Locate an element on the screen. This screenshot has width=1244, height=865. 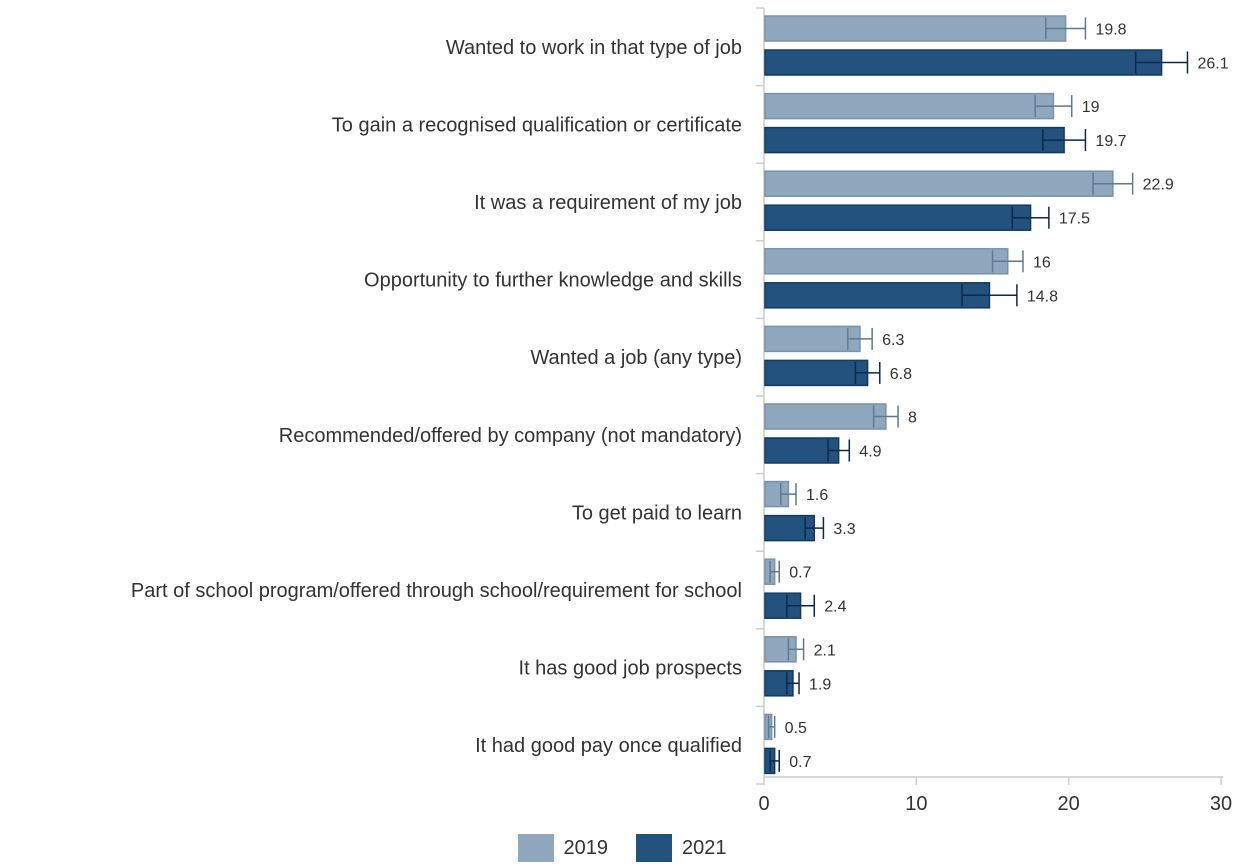
x-tick-label: 20 is located at coordinates (1069, 804).